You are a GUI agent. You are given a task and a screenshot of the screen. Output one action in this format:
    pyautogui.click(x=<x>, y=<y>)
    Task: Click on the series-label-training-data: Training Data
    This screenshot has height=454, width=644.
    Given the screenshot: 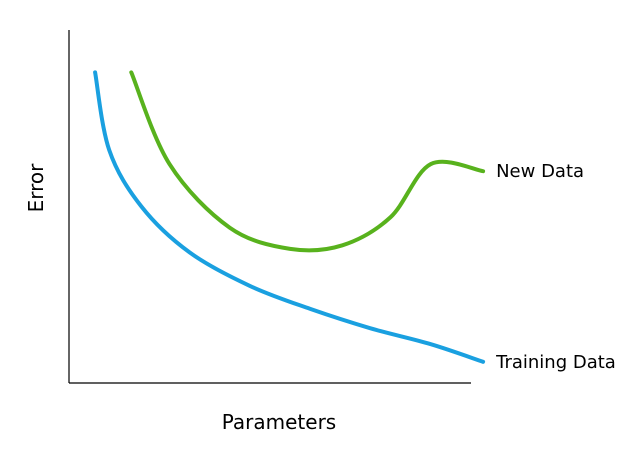 What is the action you would take?
    pyautogui.click(x=555, y=362)
    